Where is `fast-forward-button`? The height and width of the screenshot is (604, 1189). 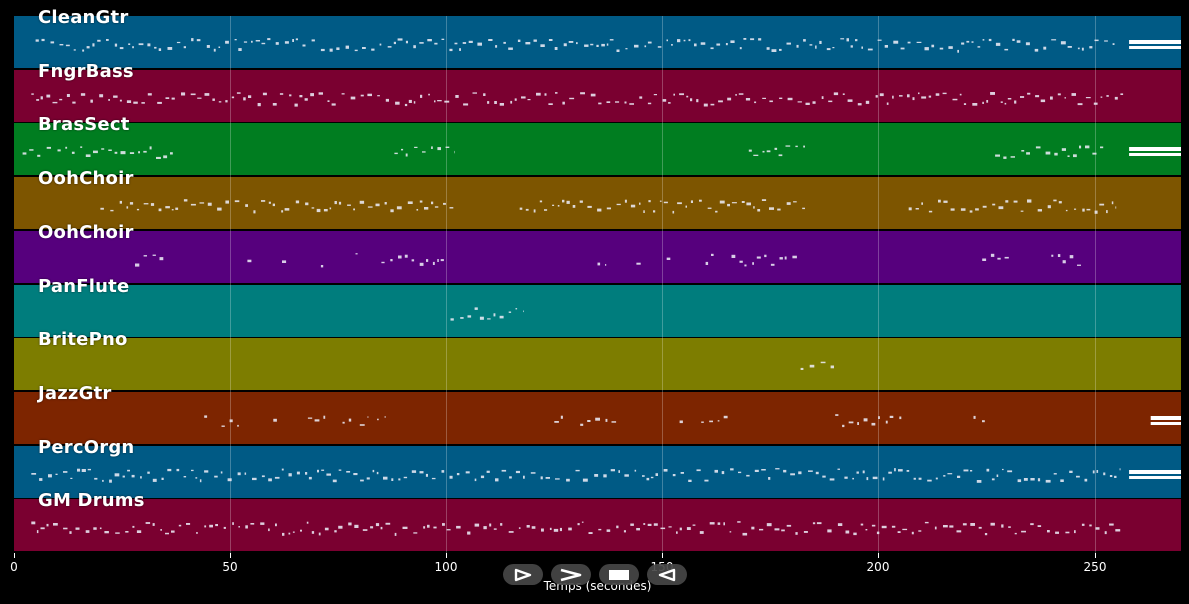 fast-forward-button is located at coordinates (571, 574).